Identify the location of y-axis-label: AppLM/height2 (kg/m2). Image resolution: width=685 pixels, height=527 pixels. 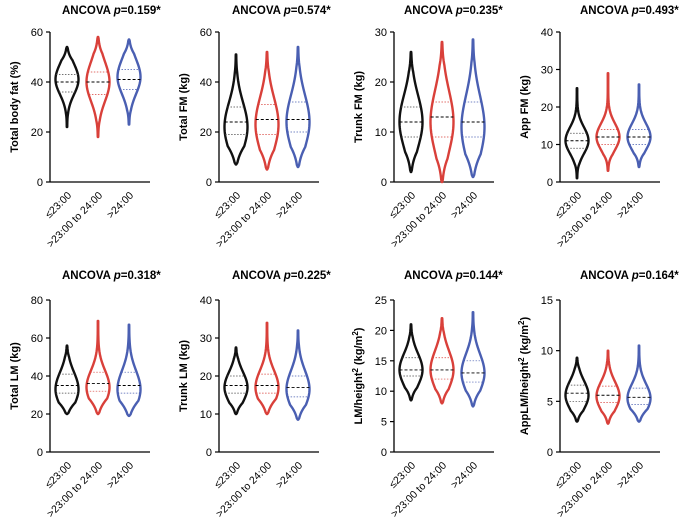
(524, 376).